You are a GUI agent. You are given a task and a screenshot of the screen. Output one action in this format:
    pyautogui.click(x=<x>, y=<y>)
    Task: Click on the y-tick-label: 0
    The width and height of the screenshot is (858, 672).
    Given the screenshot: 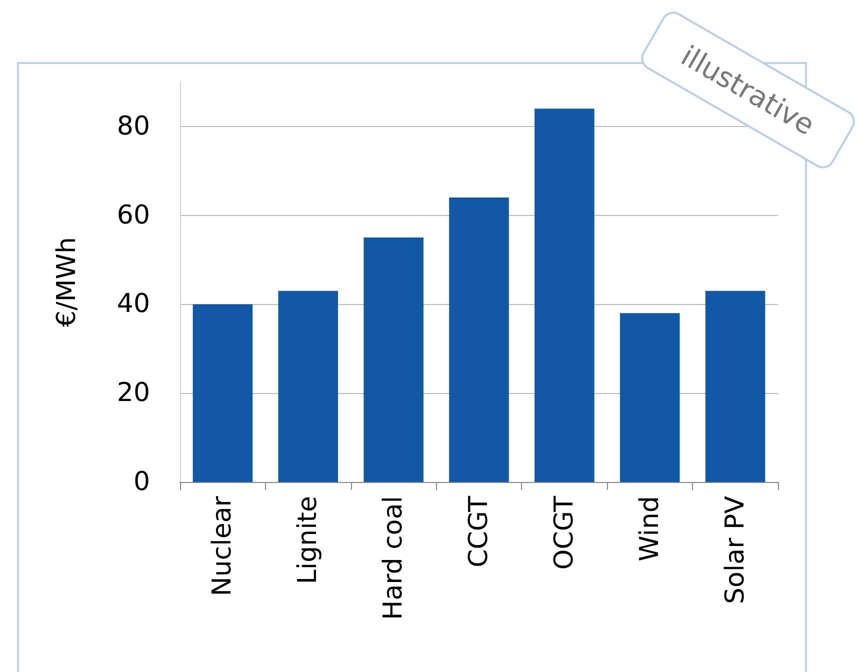 What is the action you would take?
    pyautogui.click(x=141, y=482)
    